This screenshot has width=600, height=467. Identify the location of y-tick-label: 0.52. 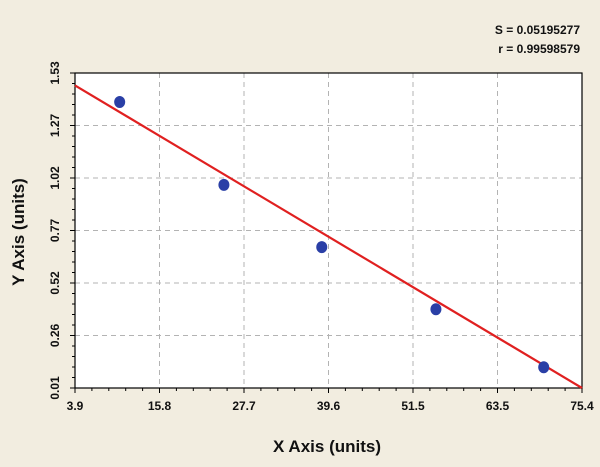
(55, 283).